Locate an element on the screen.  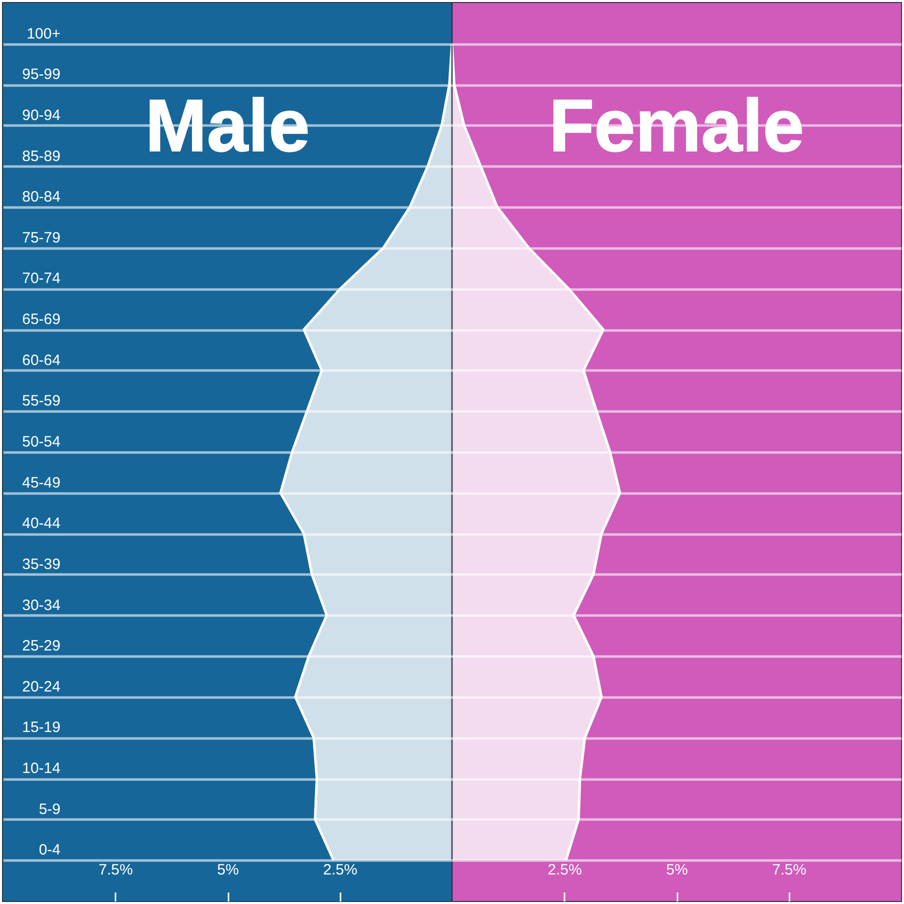
y-tick-label: 0-4 is located at coordinates (49, 850).